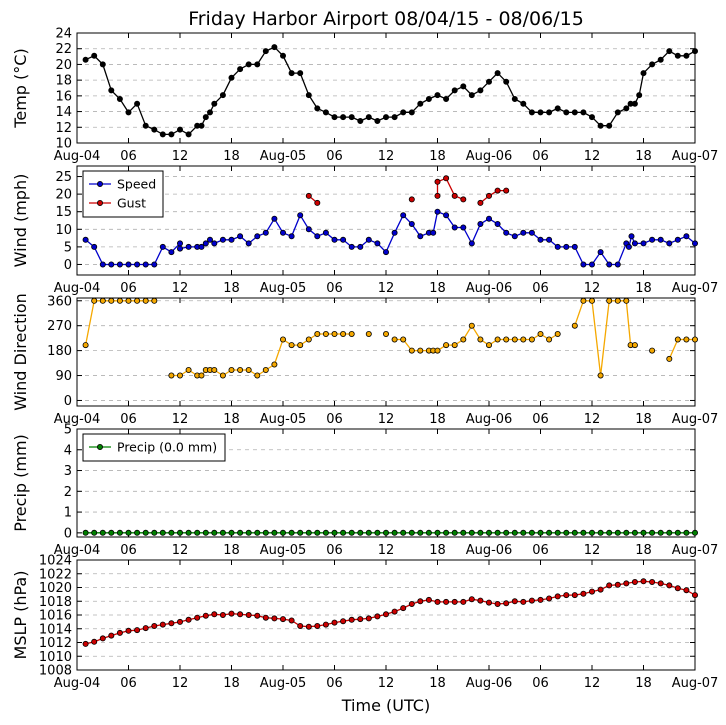  I want to click on direction-xtick-label: Aug-05, so click(283, 419).